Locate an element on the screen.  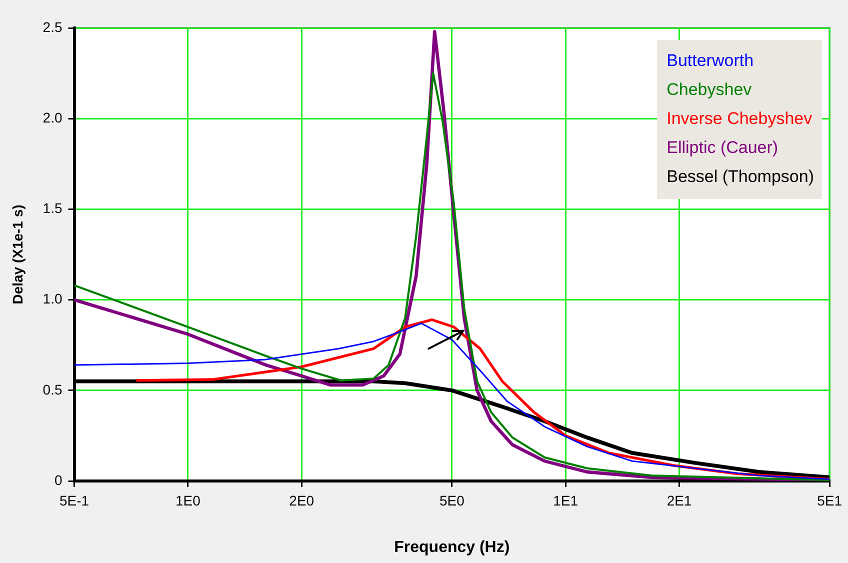
x-tick-label: 2E0 is located at coordinates (301, 500).